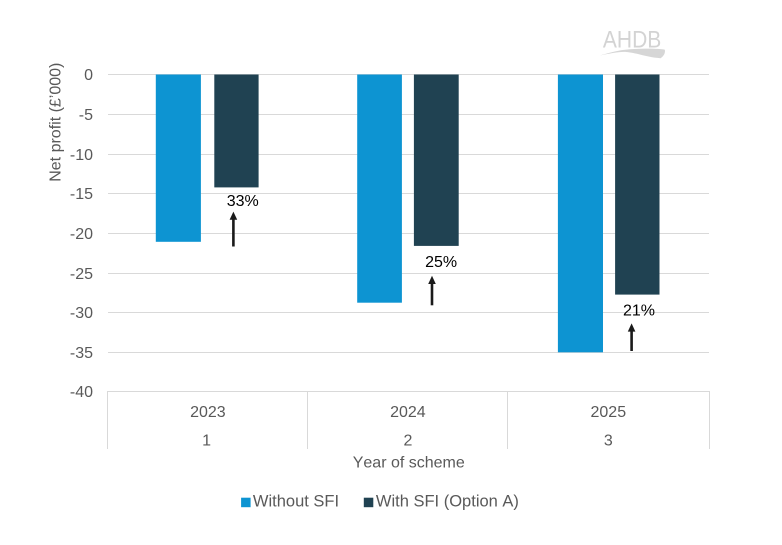  Describe the element at coordinates (609, 412) in the screenshot. I see `svg-text: 2025` at that location.